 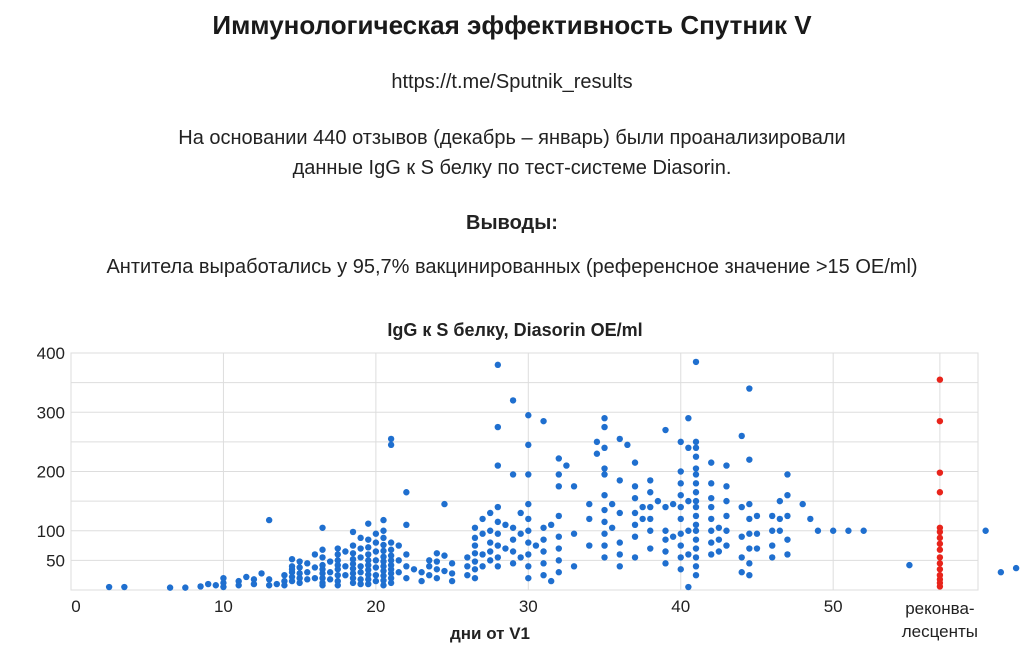 What do you see at coordinates (51, 457) in the screenshot?
I see `y-axis-ticks: 50 100 200 300 400` at bounding box center [51, 457].